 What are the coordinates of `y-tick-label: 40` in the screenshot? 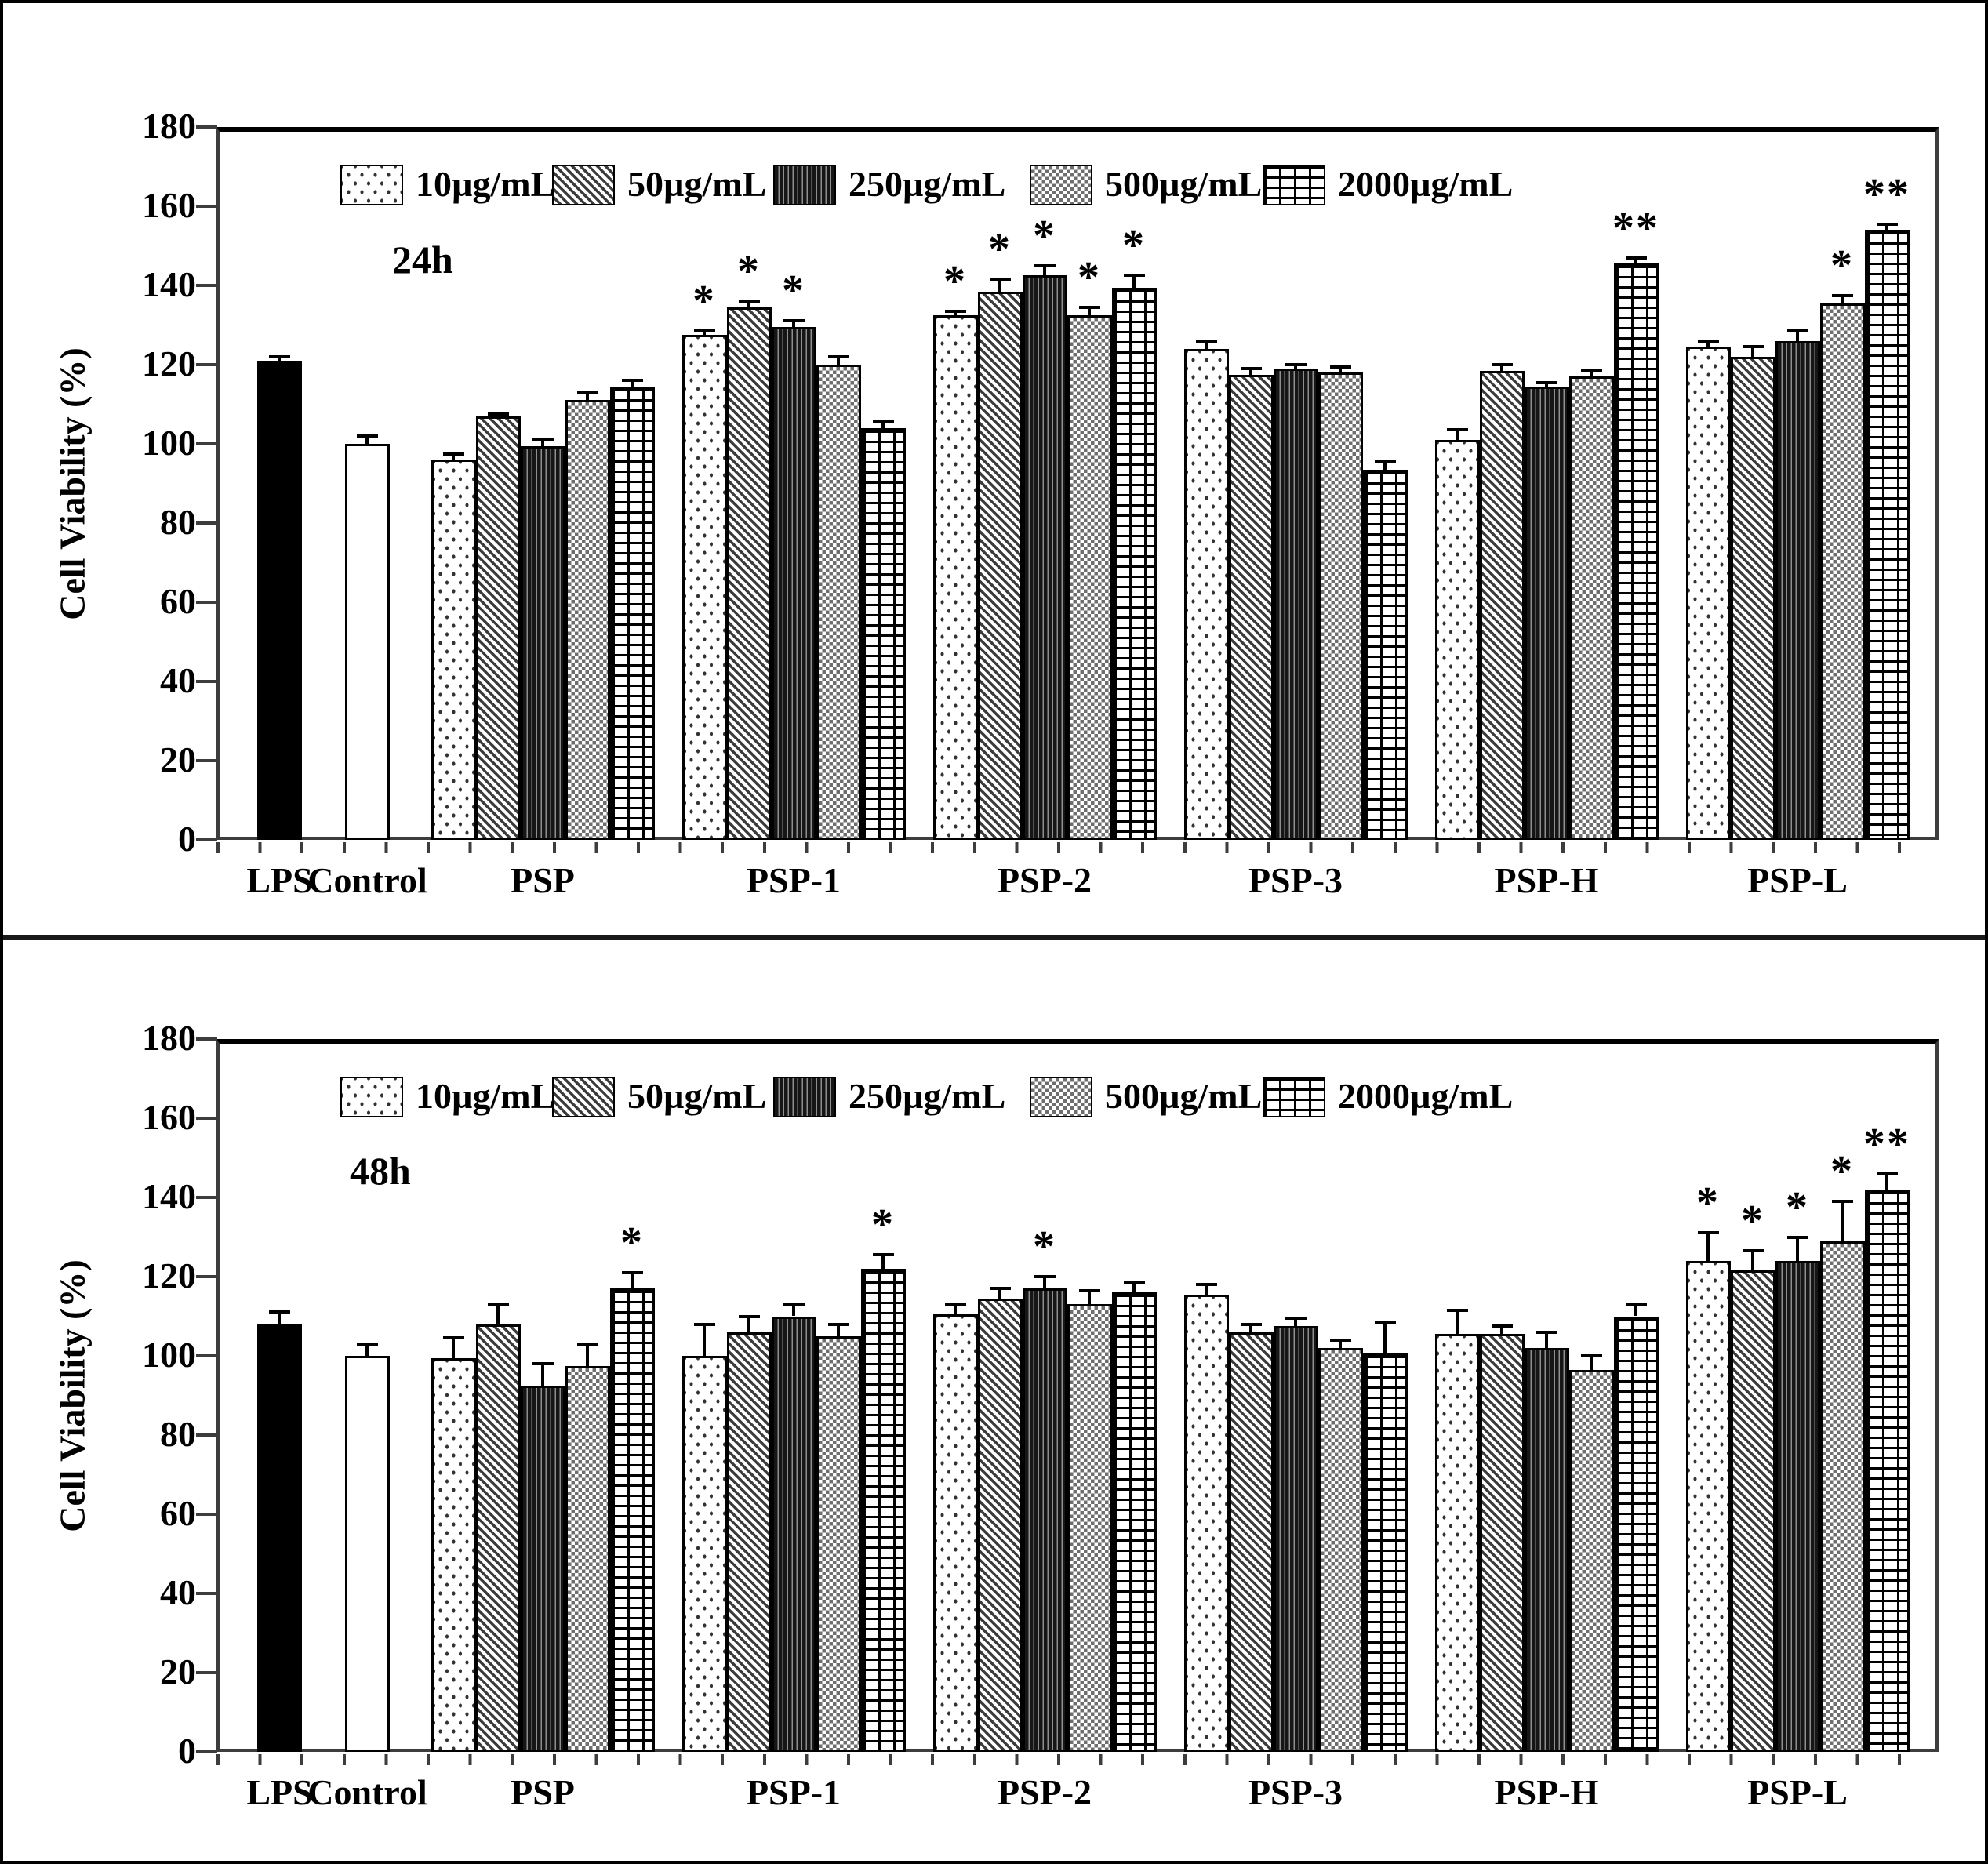 It's located at (178, 680).